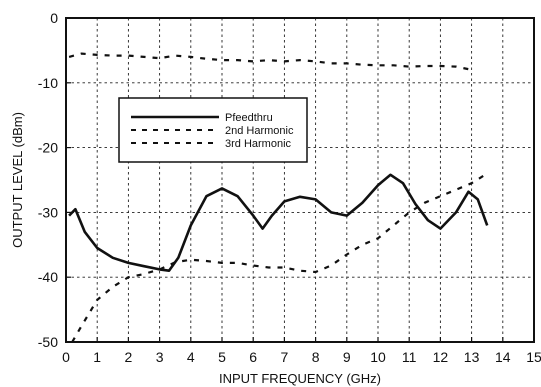 The image size is (541, 387). What do you see at coordinates (213, 130) in the screenshot?
I see `legend-box` at bounding box center [213, 130].